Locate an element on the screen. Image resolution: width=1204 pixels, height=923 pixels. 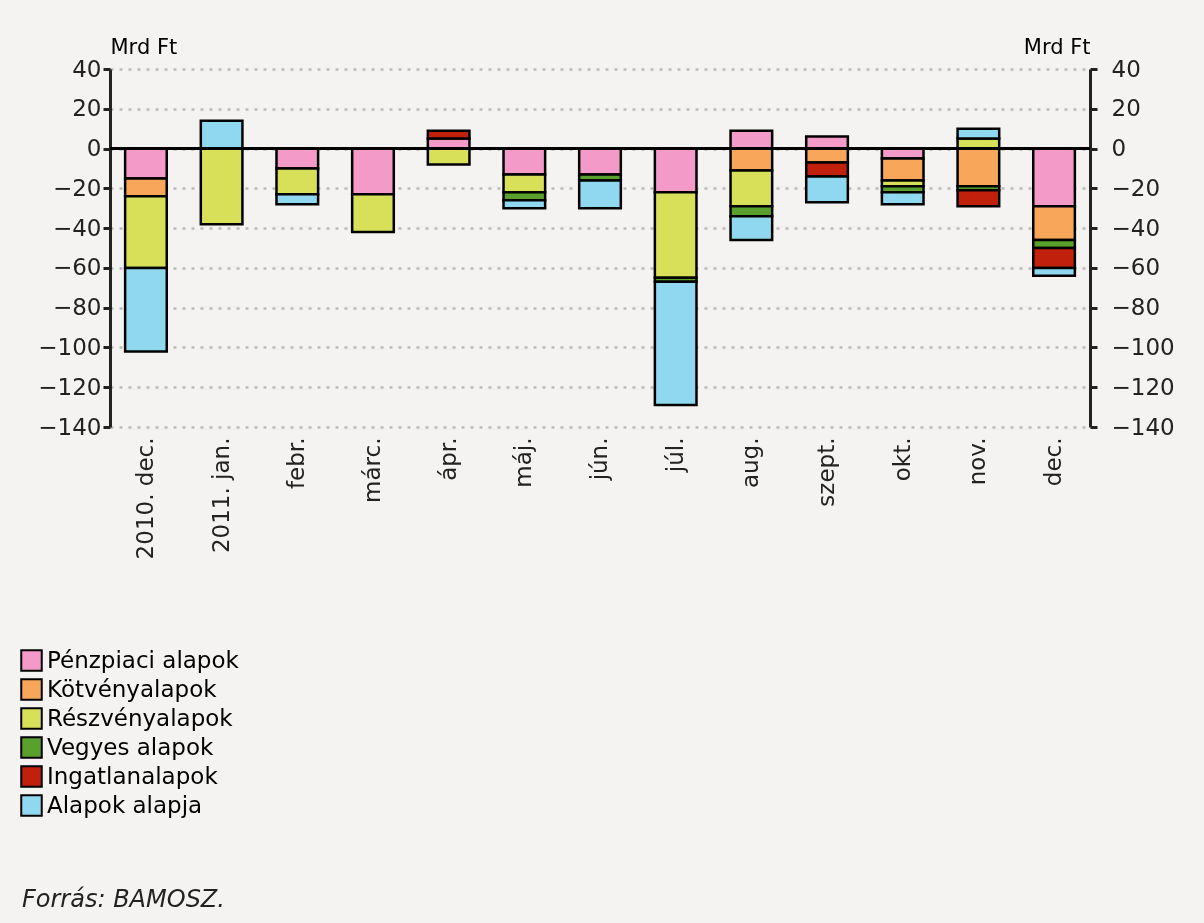
y-tick-label: −20 is located at coordinates (77, 187).